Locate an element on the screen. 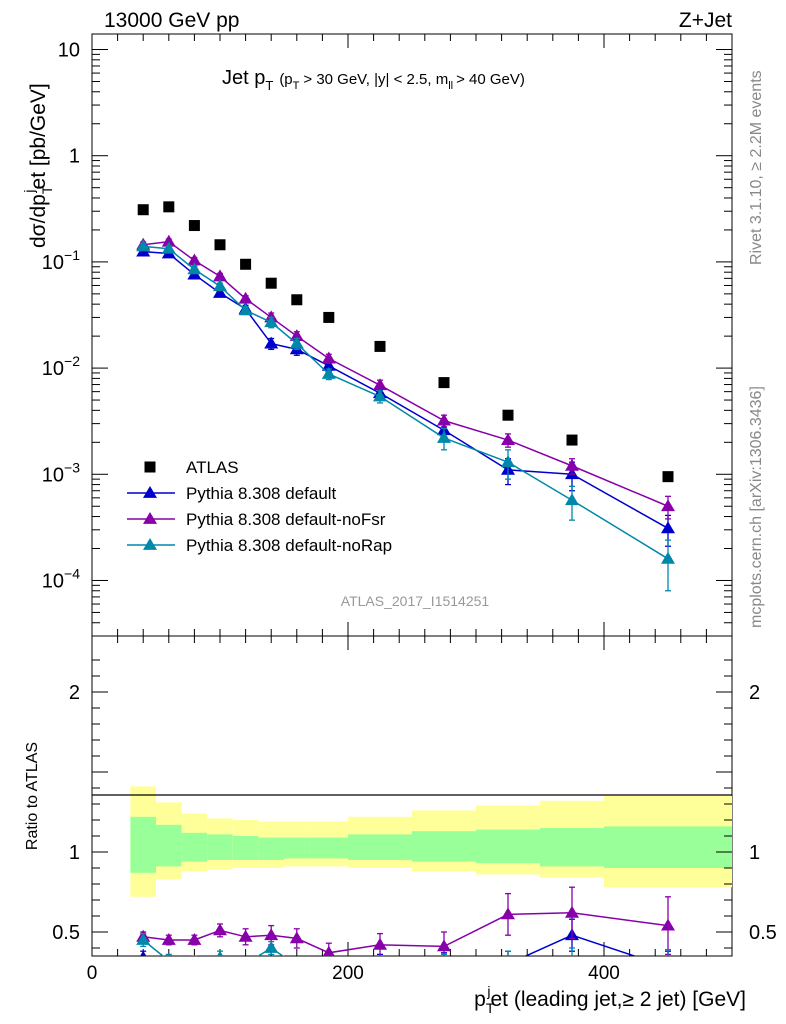 The width and height of the screenshot is (786, 1024). analysis-watermark: ATLAS_2017_I1514251 is located at coordinates (415, 601).